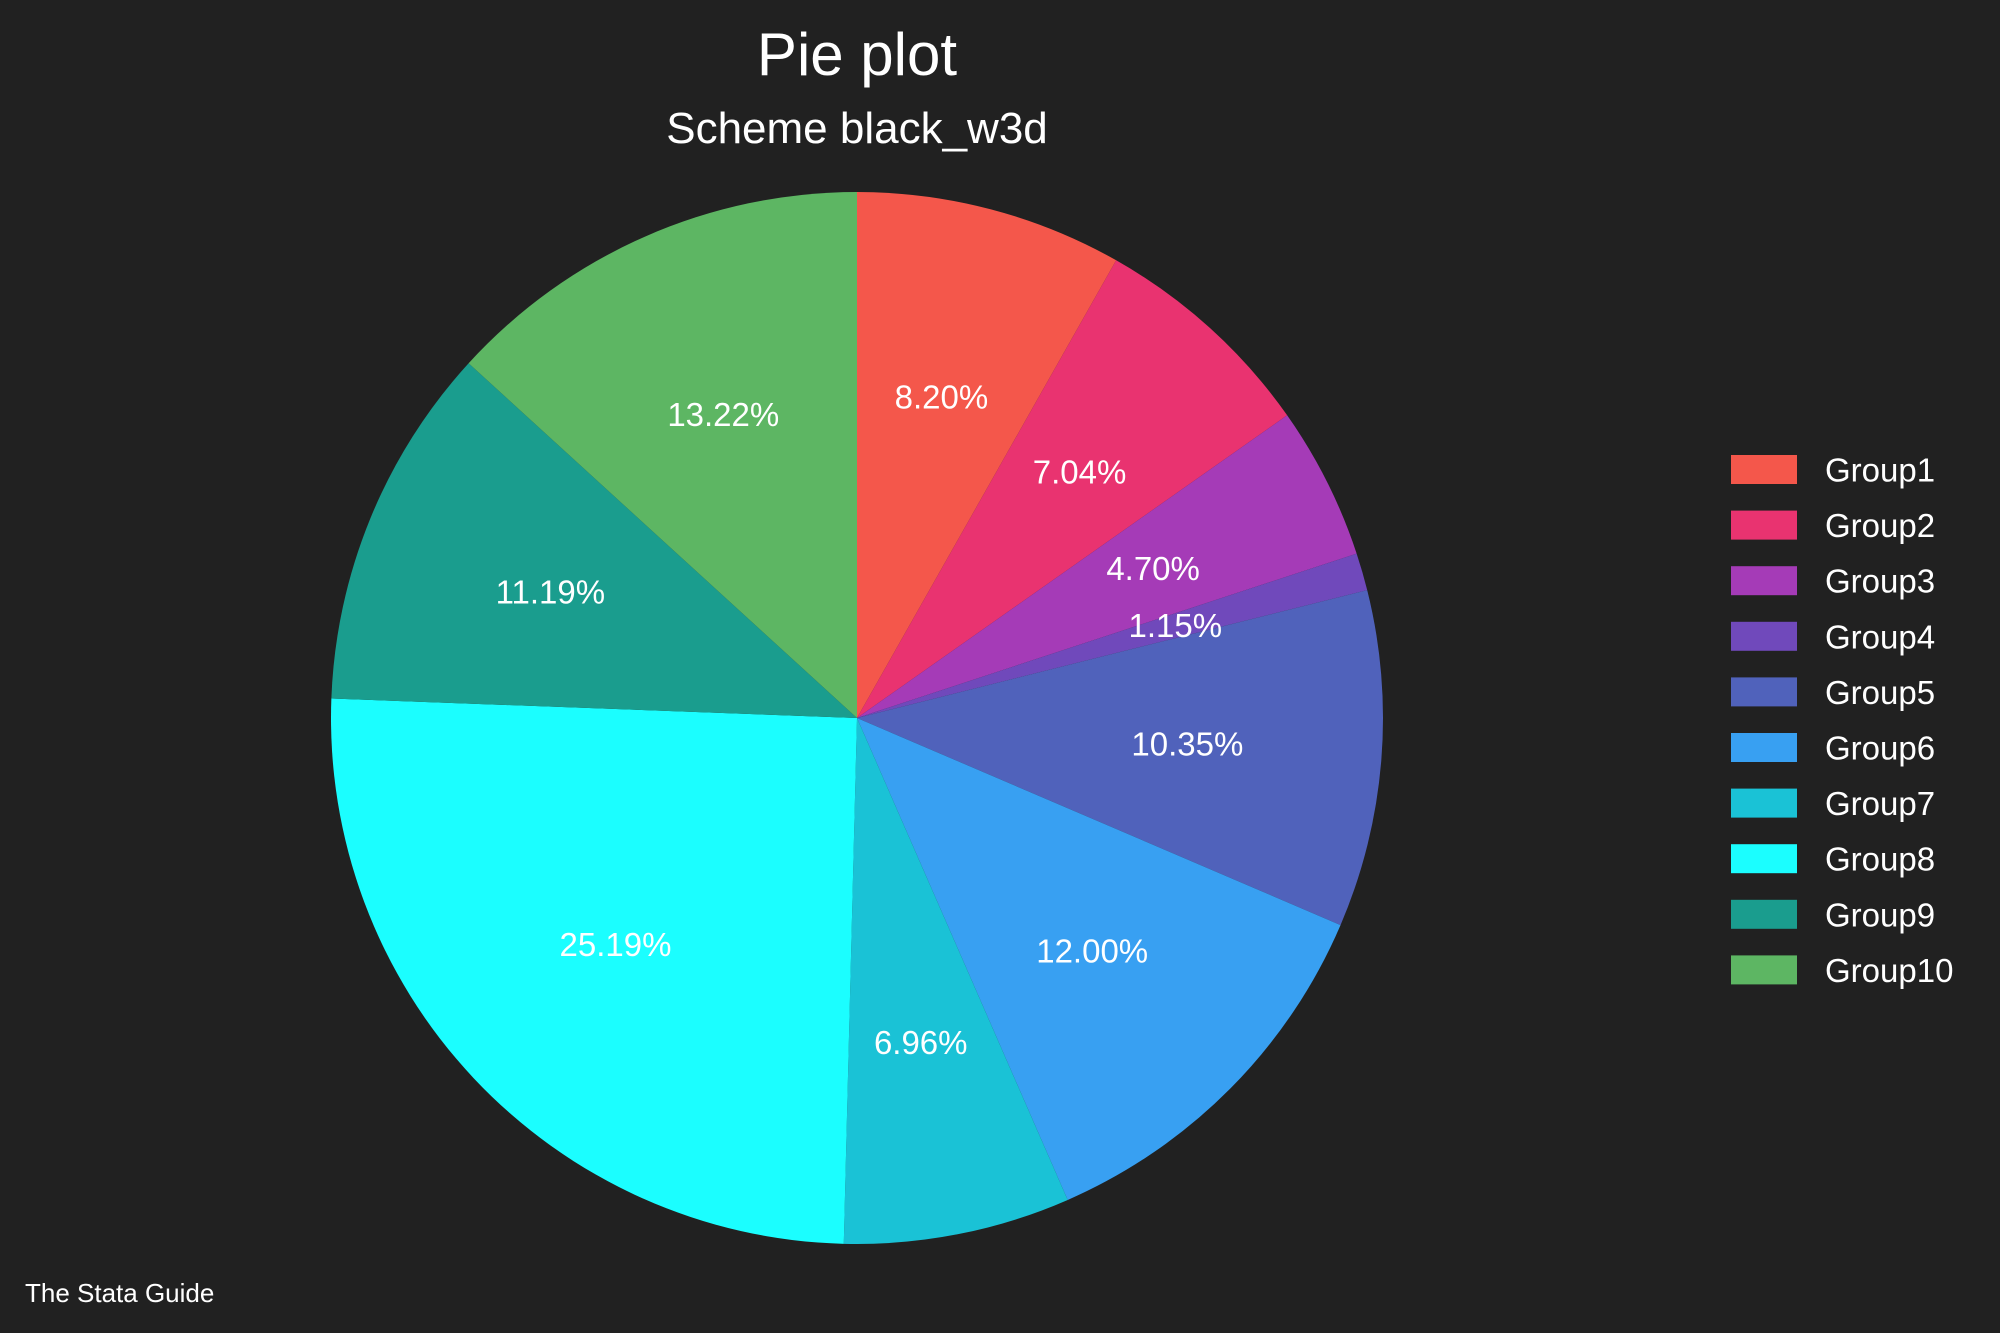  I want to click on legend-label-group8: Group8, so click(1880, 859).